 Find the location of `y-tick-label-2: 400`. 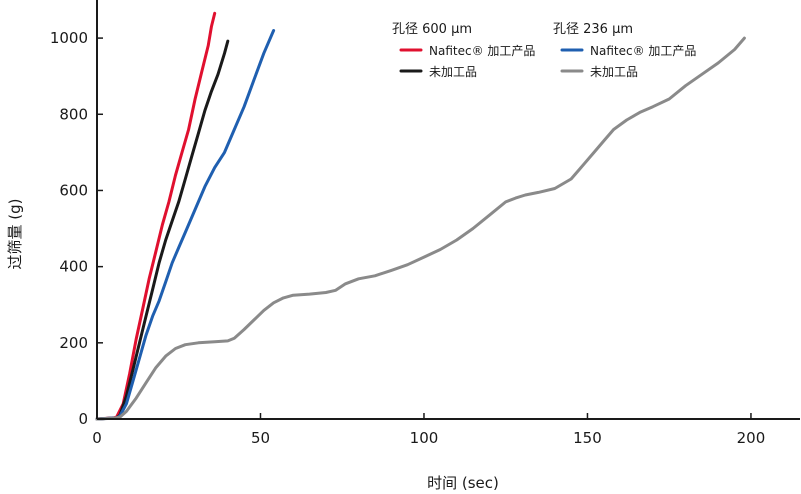

y-tick-label-2: 400 is located at coordinates (73, 267).